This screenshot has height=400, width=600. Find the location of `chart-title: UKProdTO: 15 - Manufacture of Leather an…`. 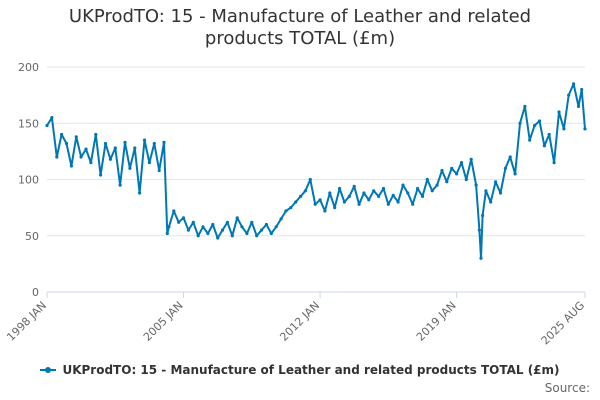

chart-title: UKProdTO: 15 - Manufacture of Leather an… is located at coordinates (300, 27).